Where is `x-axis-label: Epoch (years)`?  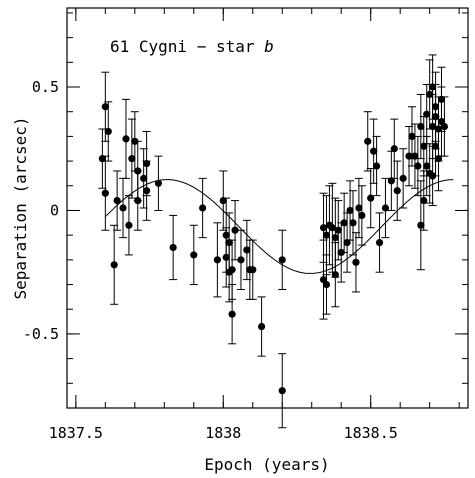
x-axis-label: Epoch (years) is located at coordinates (266, 464).